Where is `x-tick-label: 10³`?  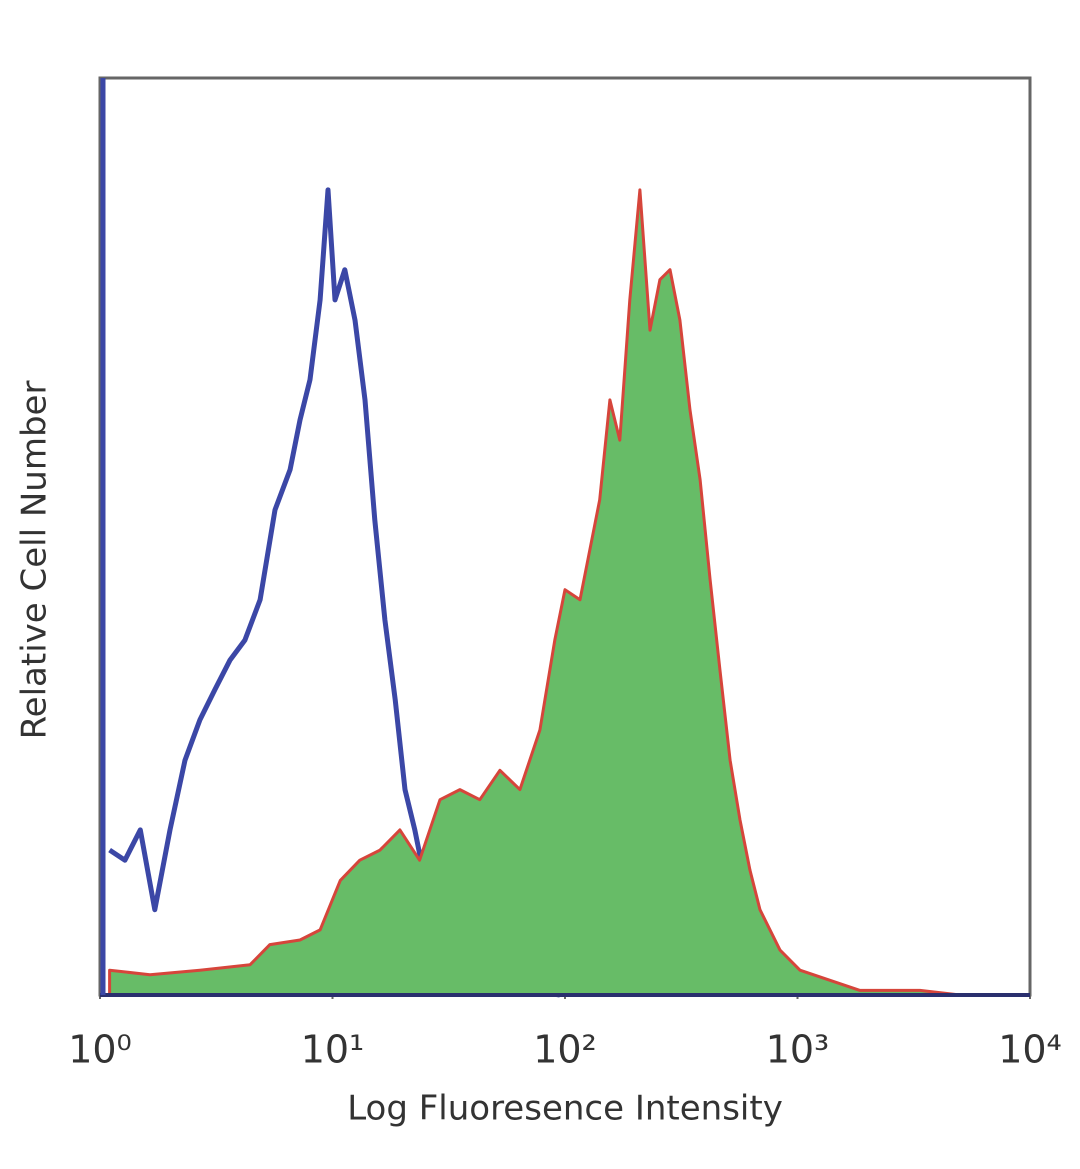
x-tick-label: 10³ is located at coordinates (798, 1050).